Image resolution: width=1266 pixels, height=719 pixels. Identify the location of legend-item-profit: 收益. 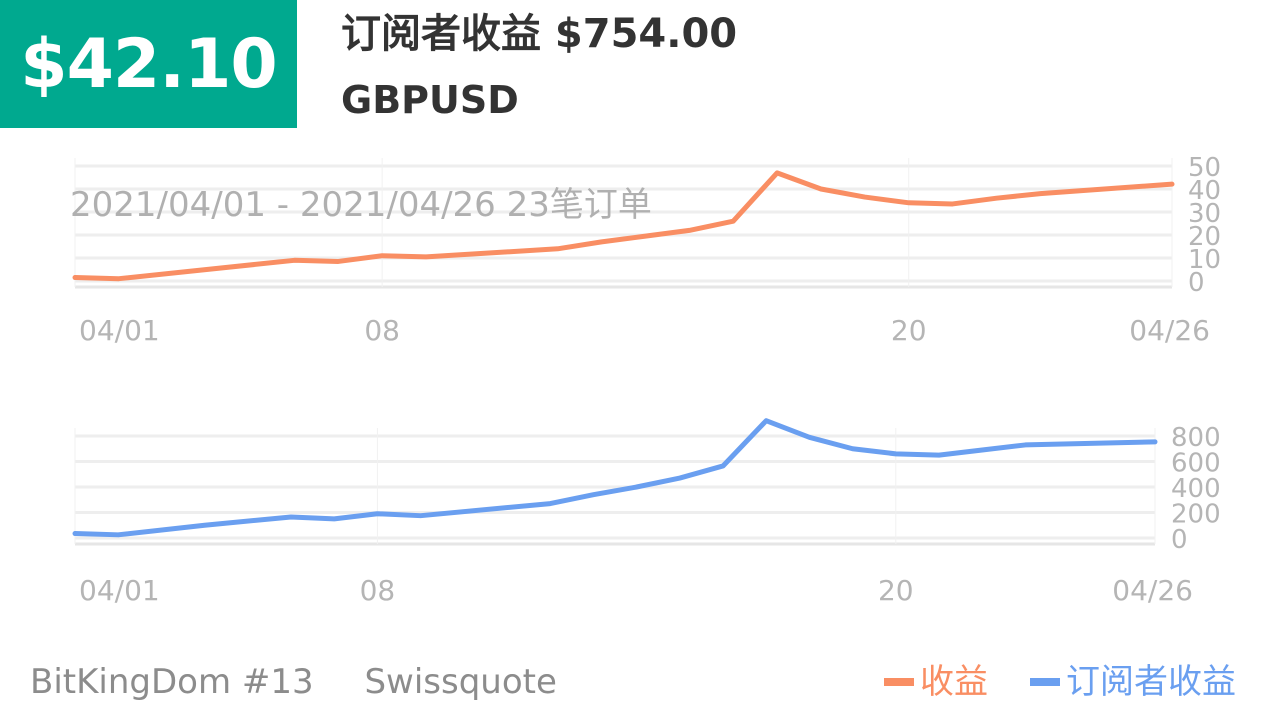
(936, 682).